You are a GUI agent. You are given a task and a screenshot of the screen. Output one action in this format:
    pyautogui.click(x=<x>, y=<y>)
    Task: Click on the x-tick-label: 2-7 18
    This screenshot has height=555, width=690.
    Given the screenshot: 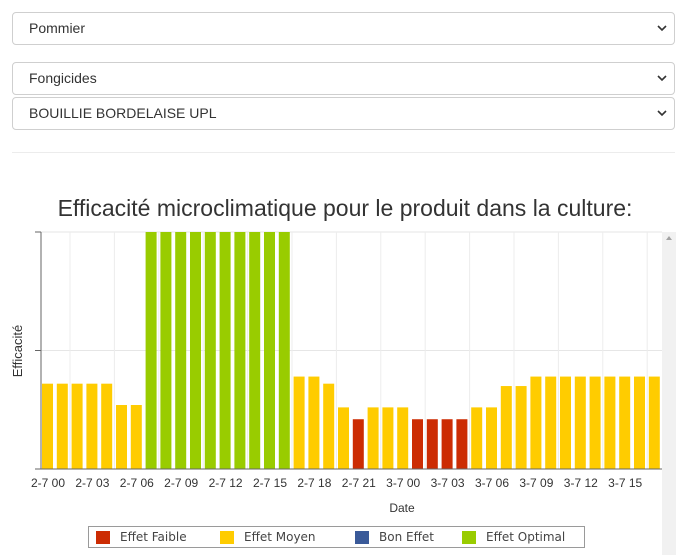 What is the action you would take?
    pyautogui.click(x=314, y=483)
    